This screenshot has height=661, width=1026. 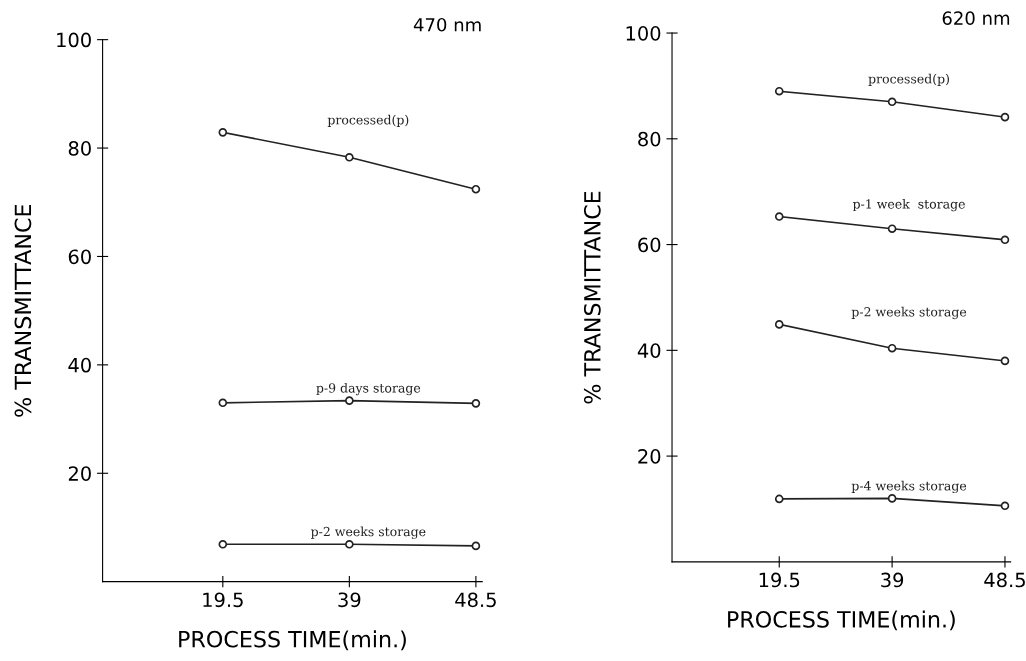 What do you see at coordinates (976, 18) in the screenshot?
I see `chart-title: 620 nm` at bounding box center [976, 18].